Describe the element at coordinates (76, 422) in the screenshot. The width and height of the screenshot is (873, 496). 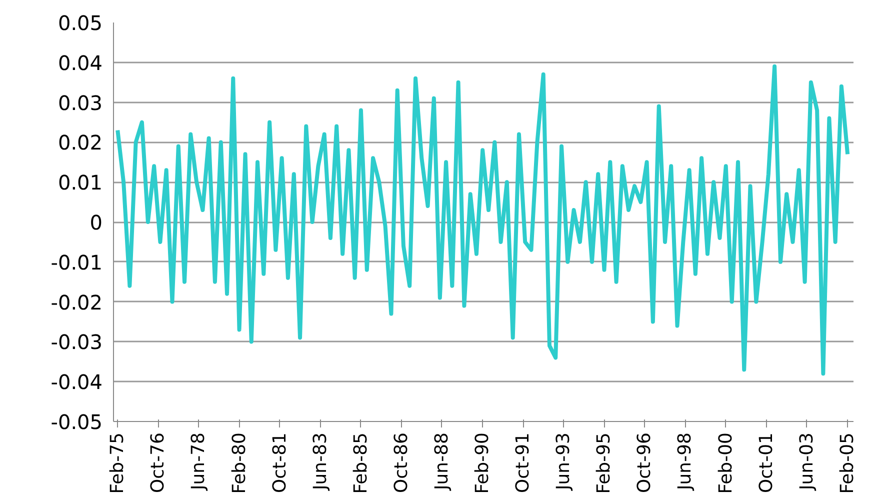
I see `y-tick-label: -0.05` at that location.